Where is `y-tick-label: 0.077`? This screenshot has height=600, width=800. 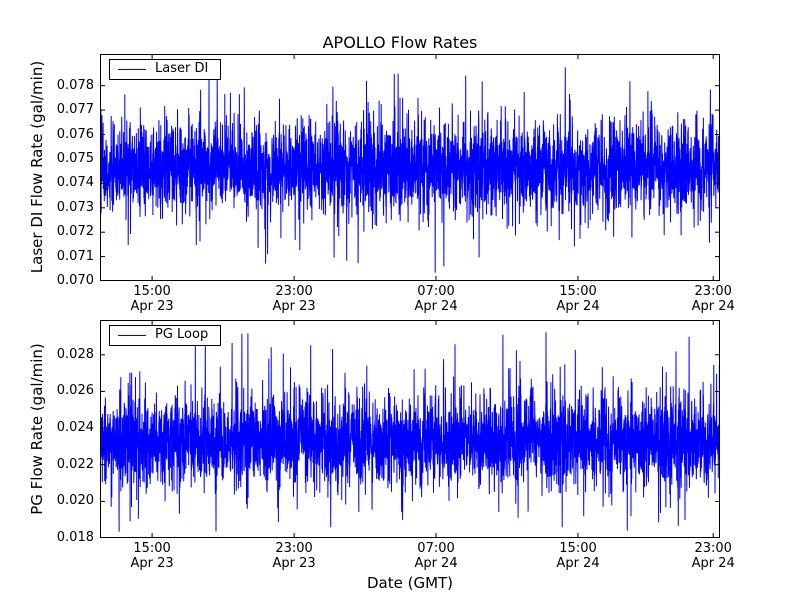
y-tick-label: 0.077 is located at coordinates (75, 110).